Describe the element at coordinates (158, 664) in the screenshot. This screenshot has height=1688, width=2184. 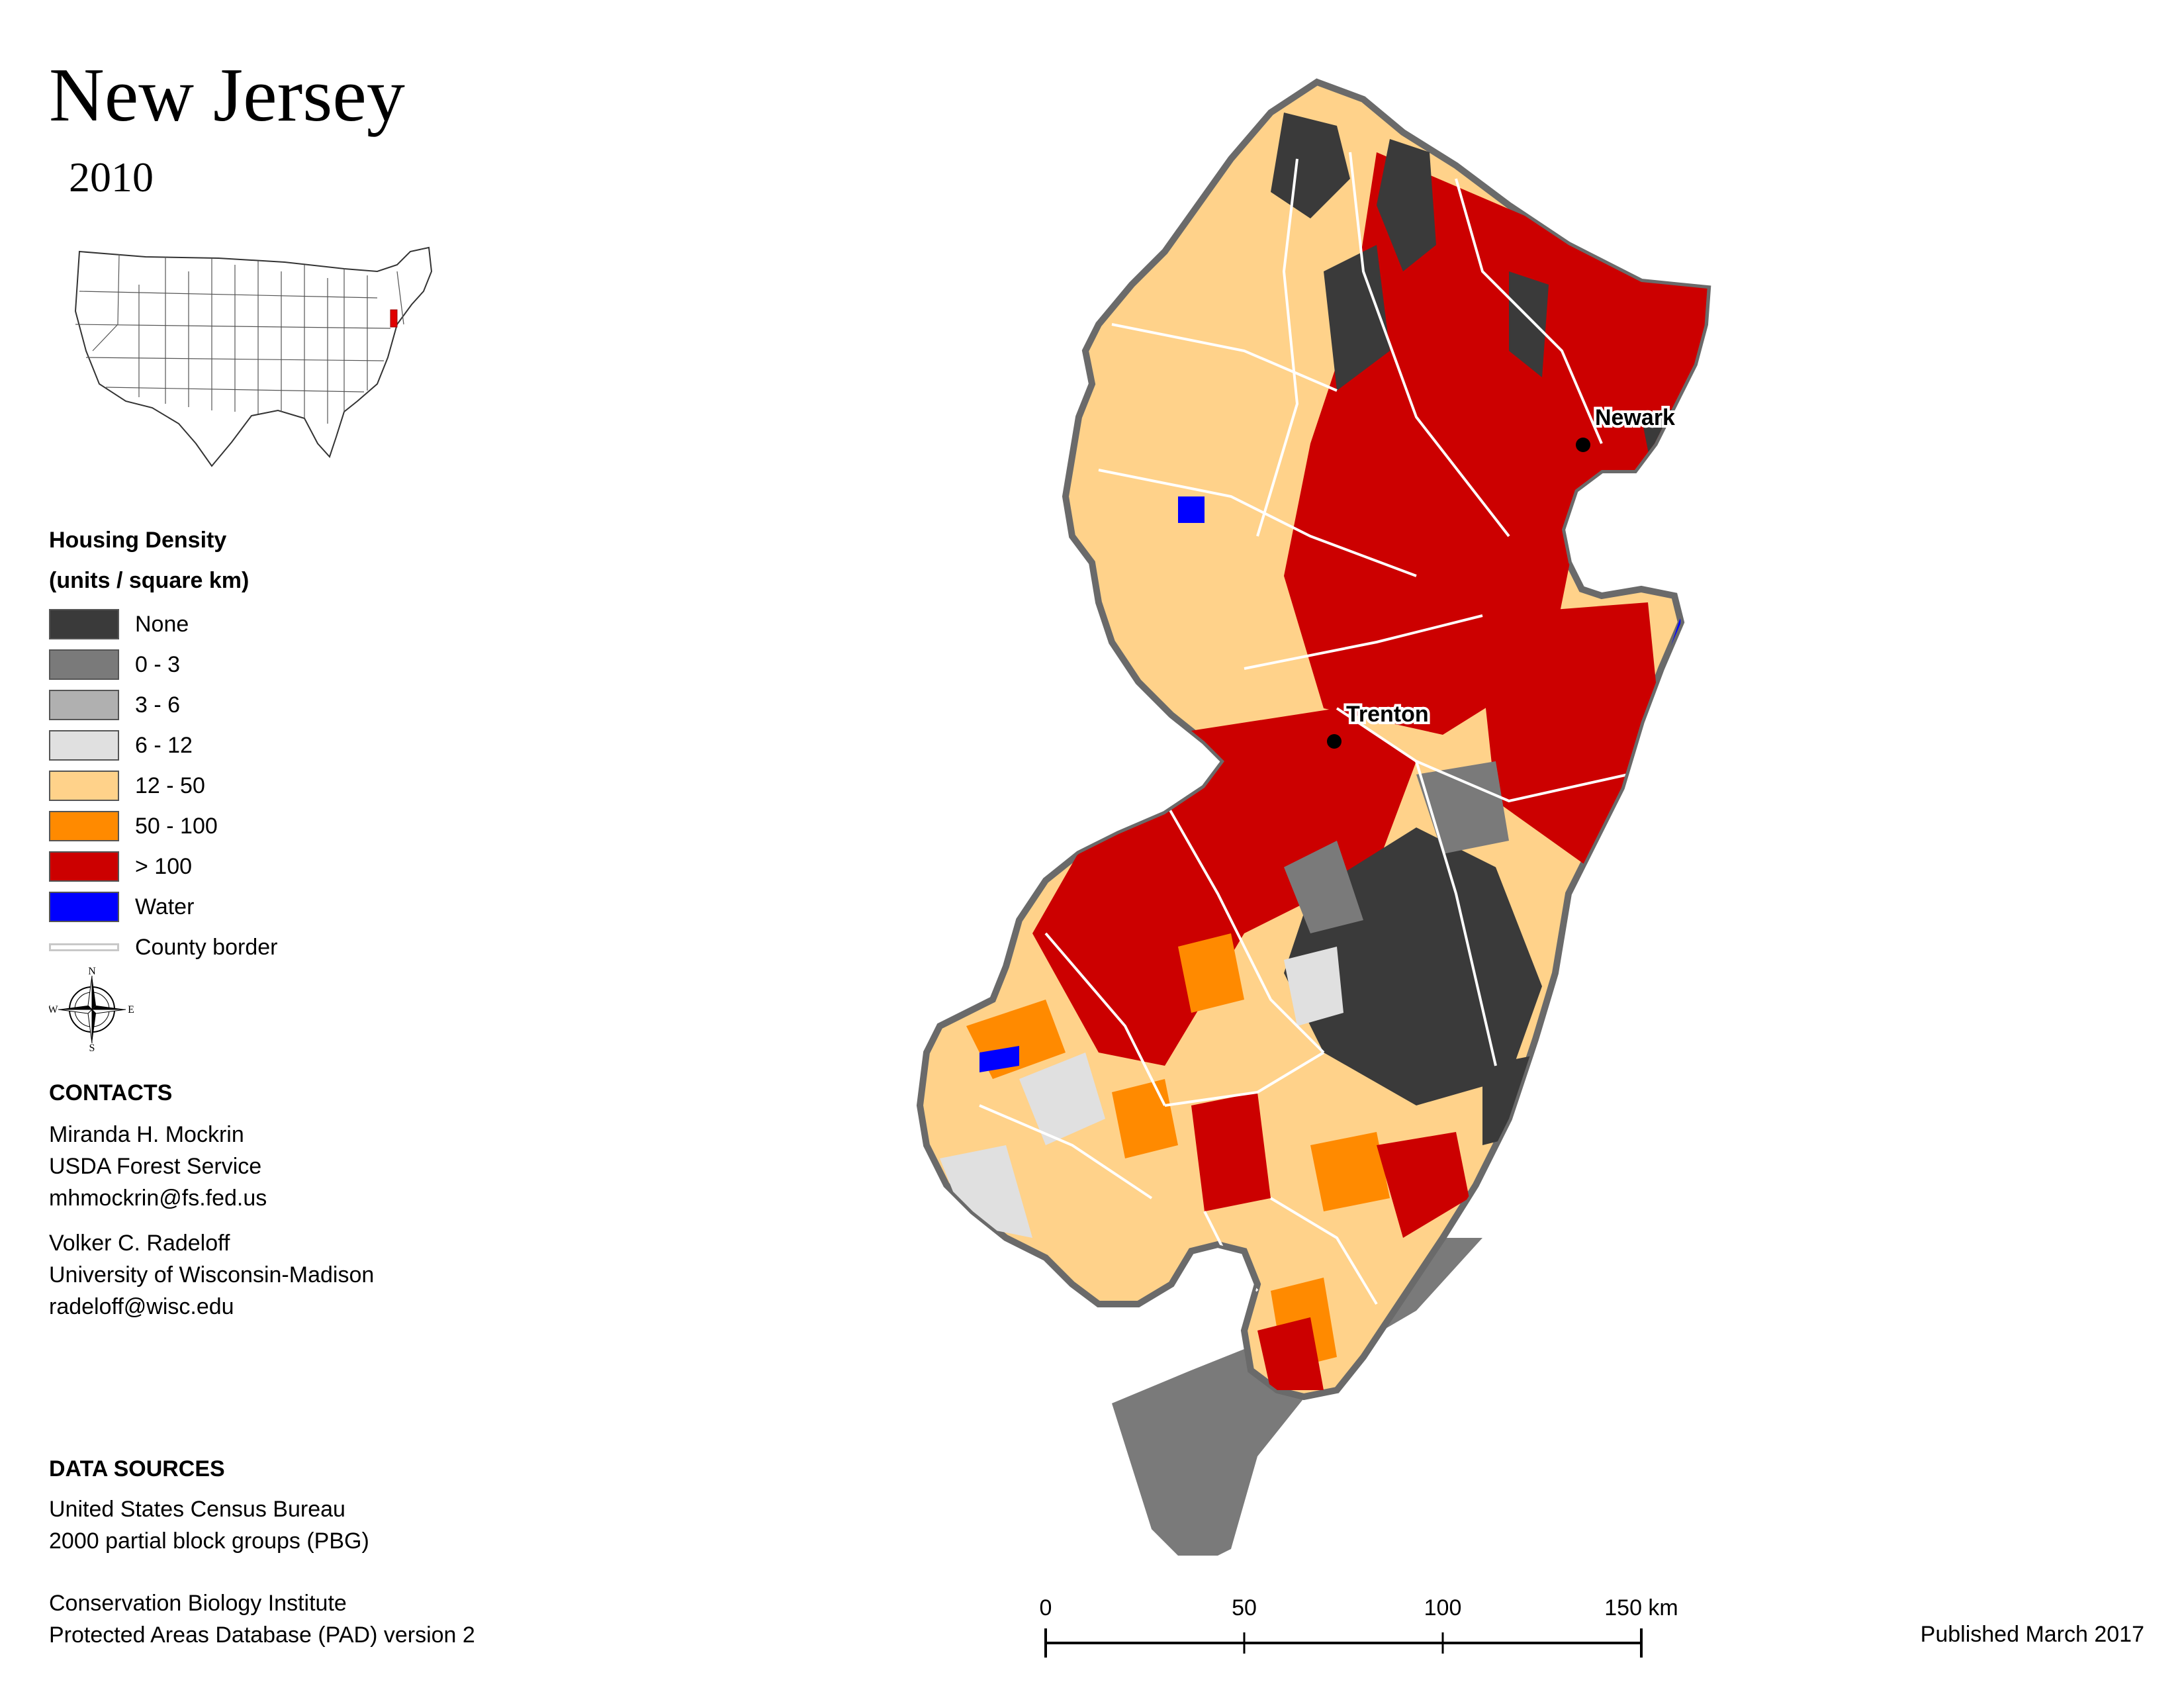
I see `legend-label: 0 - 3` at that location.